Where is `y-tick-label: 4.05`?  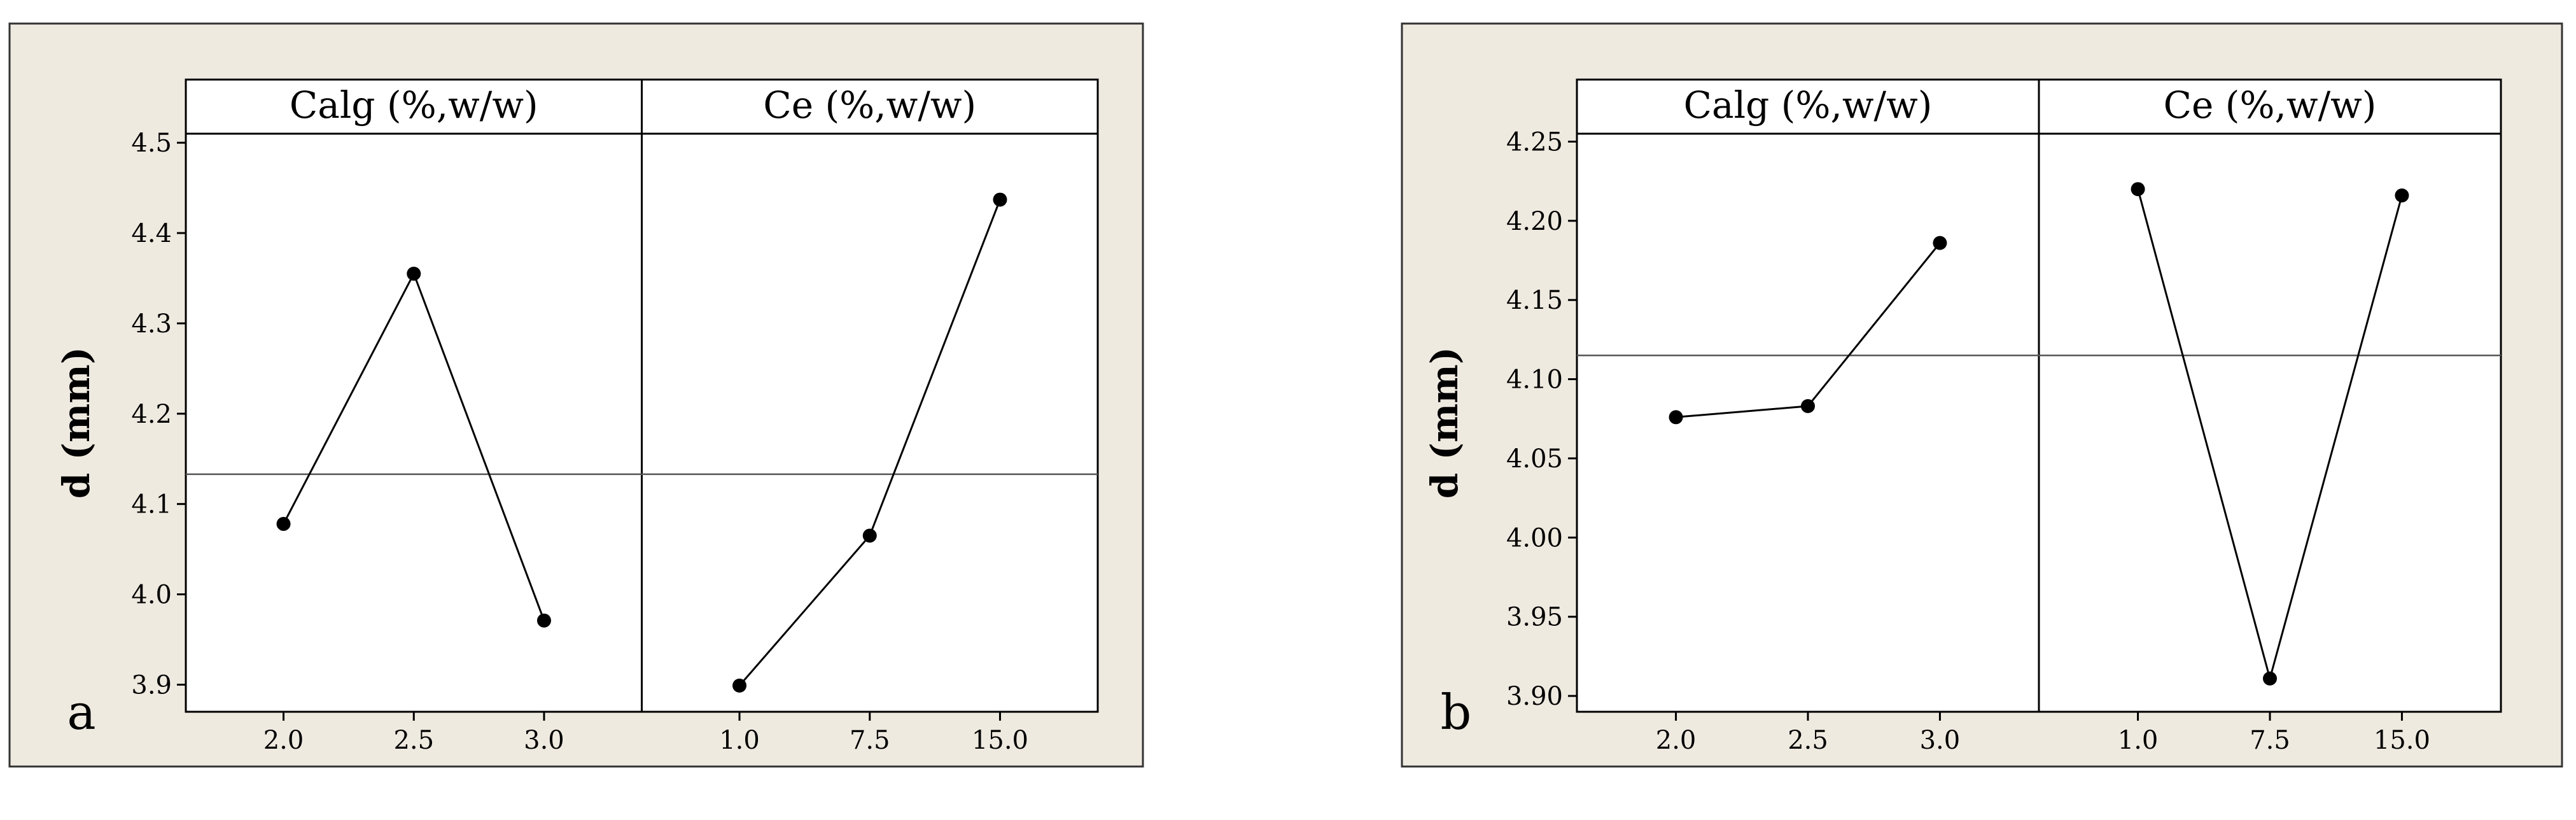 y-tick-label: 4.05 is located at coordinates (1534, 459).